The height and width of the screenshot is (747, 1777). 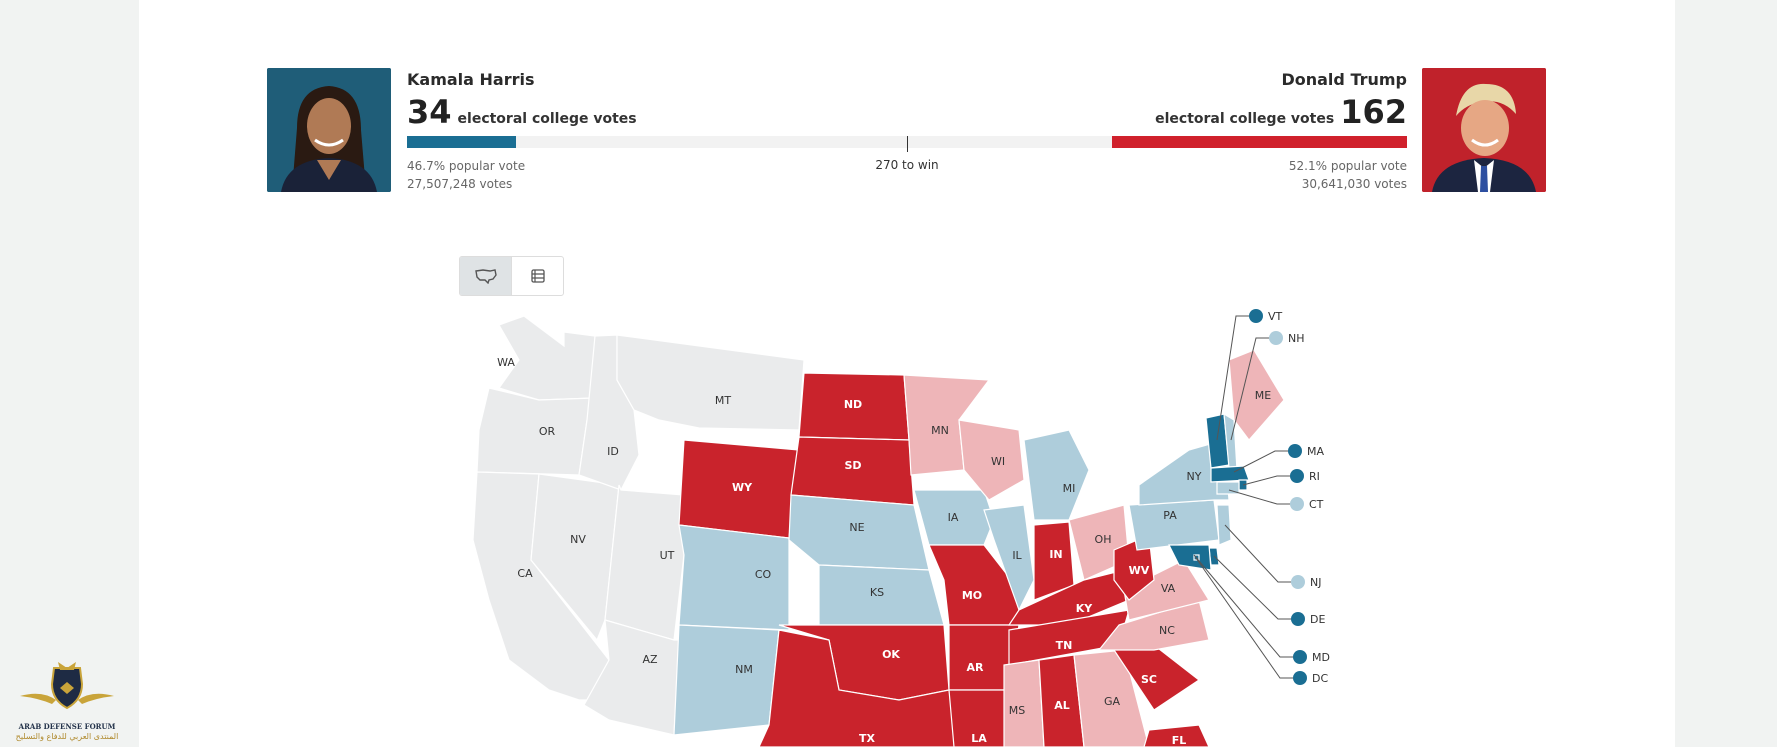 What do you see at coordinates (1296, 338) in the screenshot?
I see `callout-label-nh: NH` at bounding box center [1296, 338].